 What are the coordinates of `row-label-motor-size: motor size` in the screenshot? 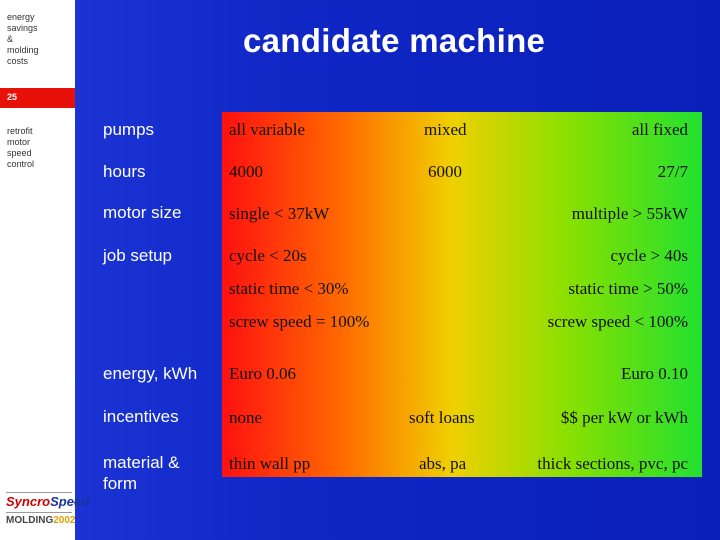 It's located at (142, 212).